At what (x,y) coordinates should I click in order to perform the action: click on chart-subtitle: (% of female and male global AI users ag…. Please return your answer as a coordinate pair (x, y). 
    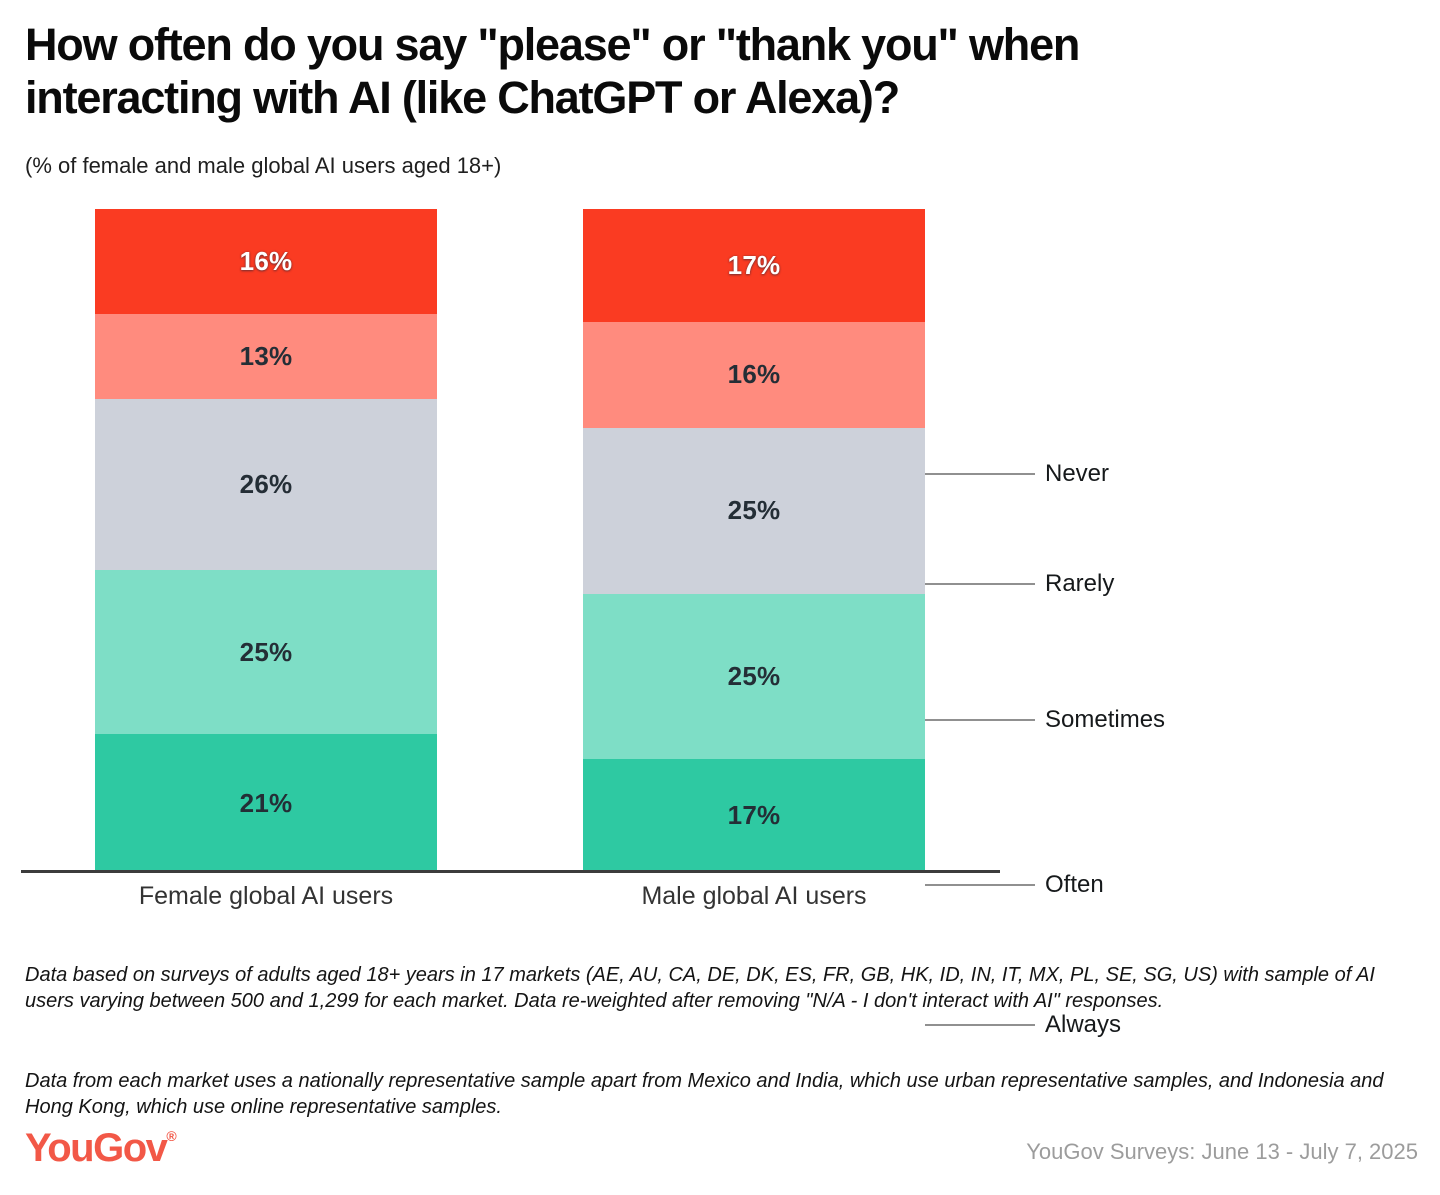
    Looking at the image, I should click on (263, 165).